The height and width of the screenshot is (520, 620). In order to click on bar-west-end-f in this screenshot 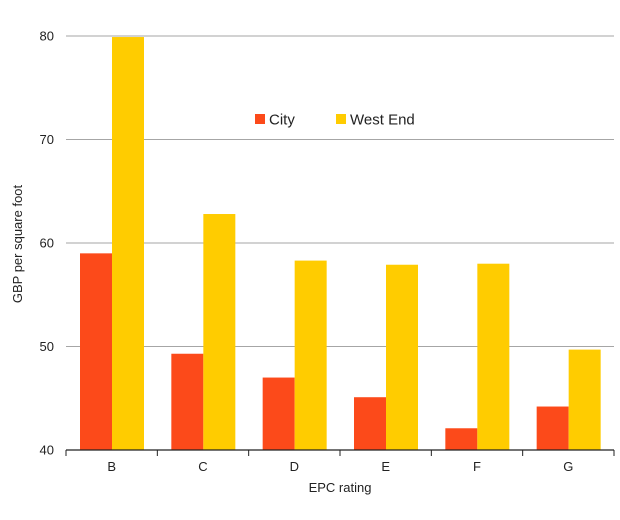, I will do `click(493, 356)`.